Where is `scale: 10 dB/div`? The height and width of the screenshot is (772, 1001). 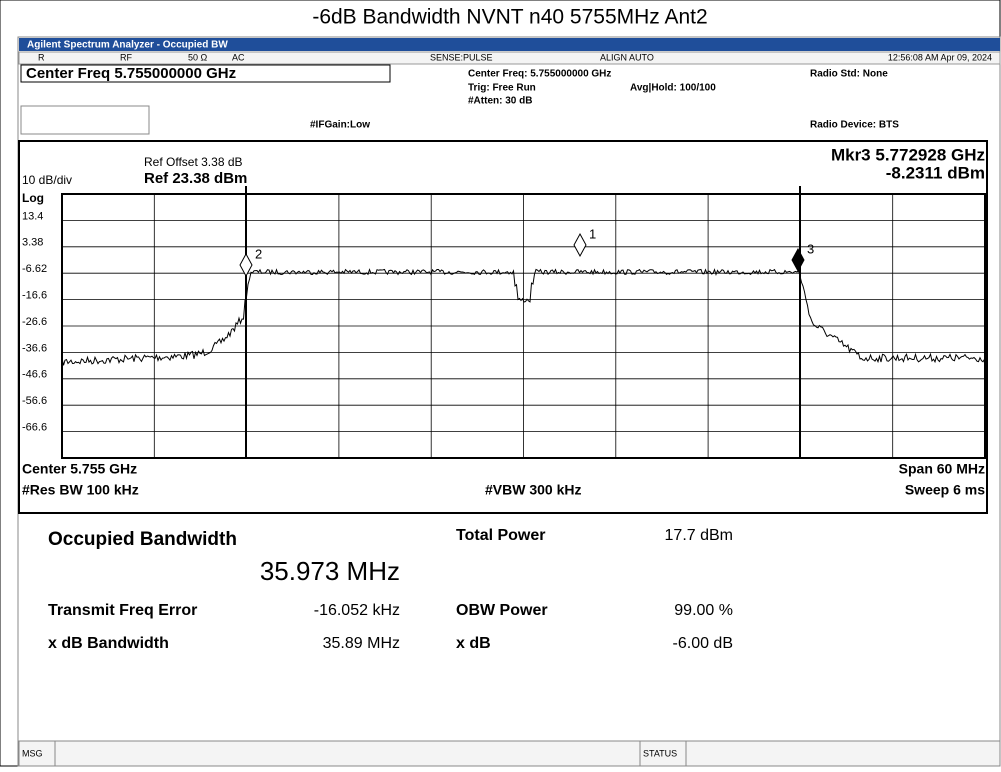
scale: 10 dB/div is located at coordinates (47, 180).